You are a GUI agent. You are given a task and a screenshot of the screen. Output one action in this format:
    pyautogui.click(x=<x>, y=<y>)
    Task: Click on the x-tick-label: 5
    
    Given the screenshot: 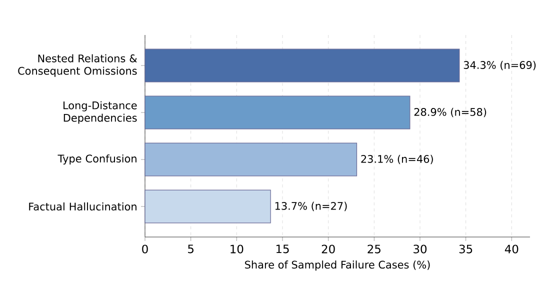 What is the action you would take?
    pyautogui.click(x=191, y=249)
    